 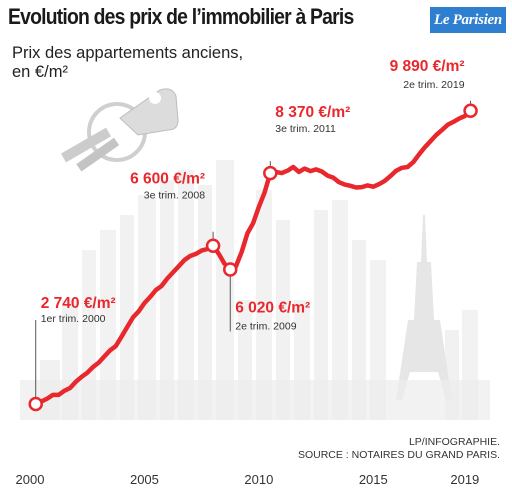 I want to click on annotation-date: 2e trim. 2009, so click(x=265, y=326).